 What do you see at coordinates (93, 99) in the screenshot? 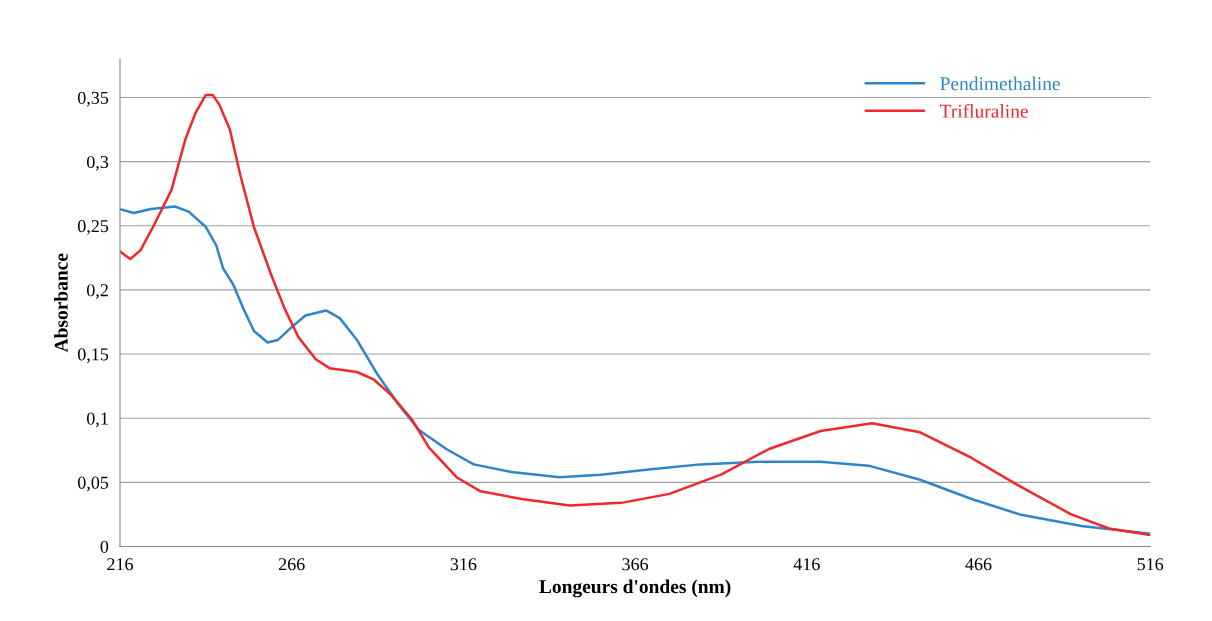
I see `y-tick-label: 0,35` at bounding box center [93, 99].